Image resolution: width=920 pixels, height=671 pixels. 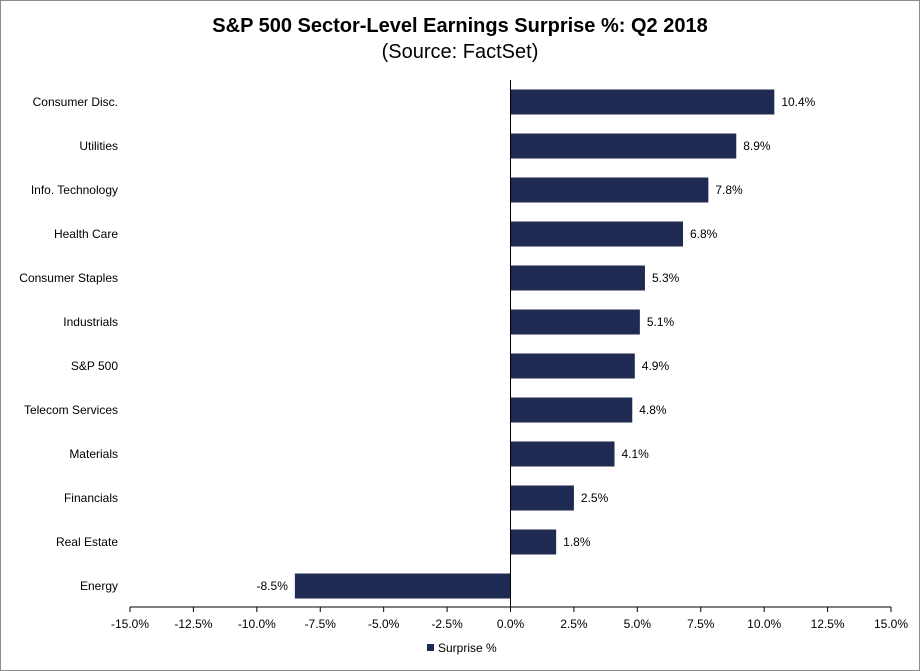 I want to click on data-label: 4.8%, so click(x=653, y=410).